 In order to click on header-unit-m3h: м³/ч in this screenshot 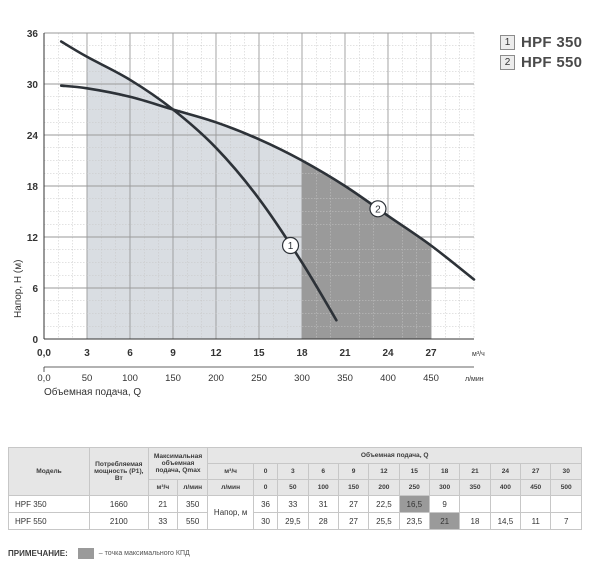, I will do `click(230, 471)`.